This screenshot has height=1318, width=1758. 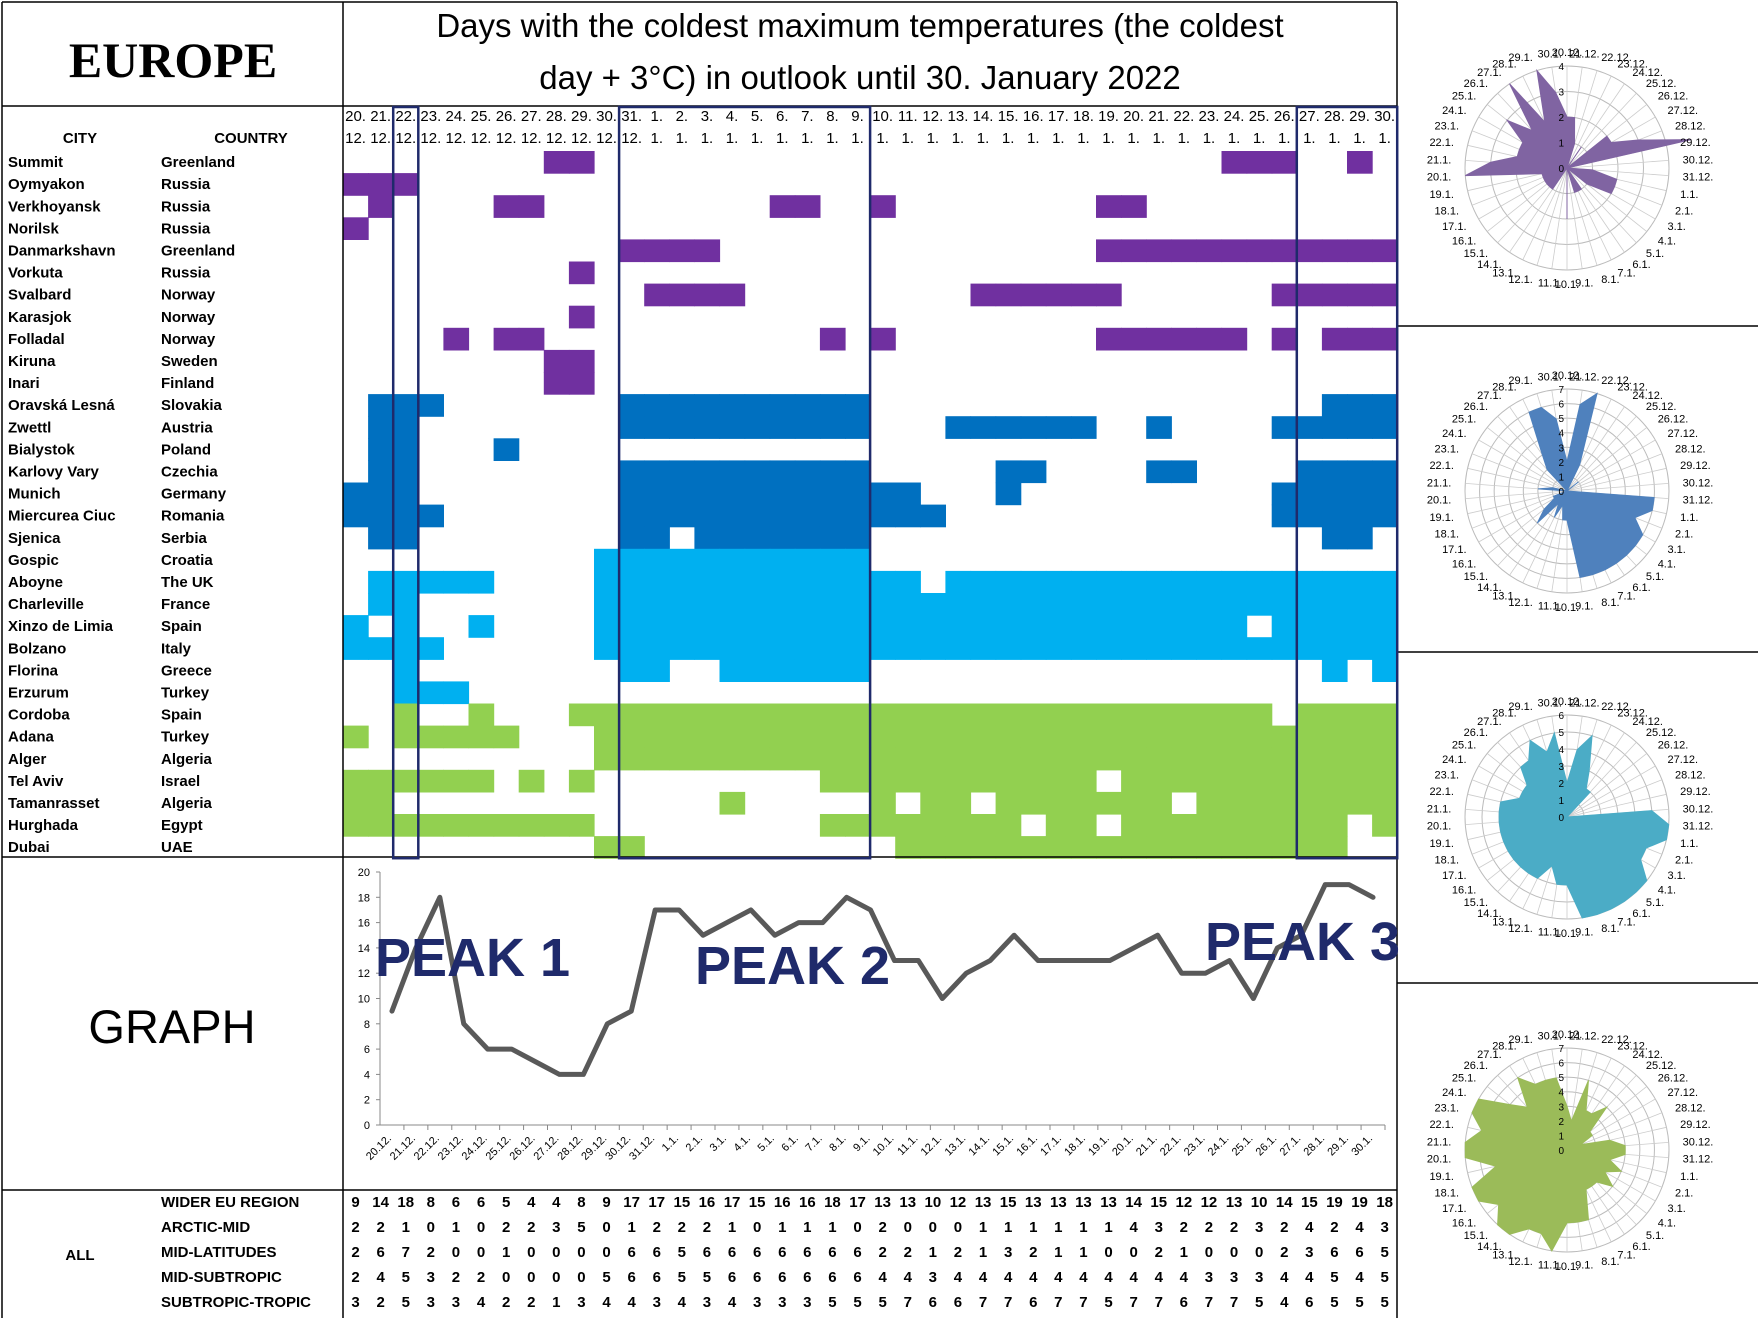 I want to click on date-day-label: 7., so click(x=807, y=116).